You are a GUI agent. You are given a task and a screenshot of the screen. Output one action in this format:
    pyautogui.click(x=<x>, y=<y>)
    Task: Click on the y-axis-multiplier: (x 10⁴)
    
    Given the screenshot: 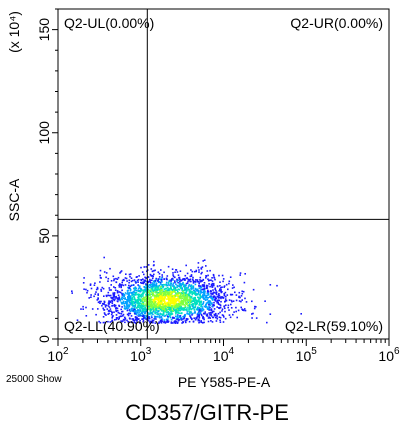 What is the action you would take?
    pyautogui.click(x=14, y=32)
    